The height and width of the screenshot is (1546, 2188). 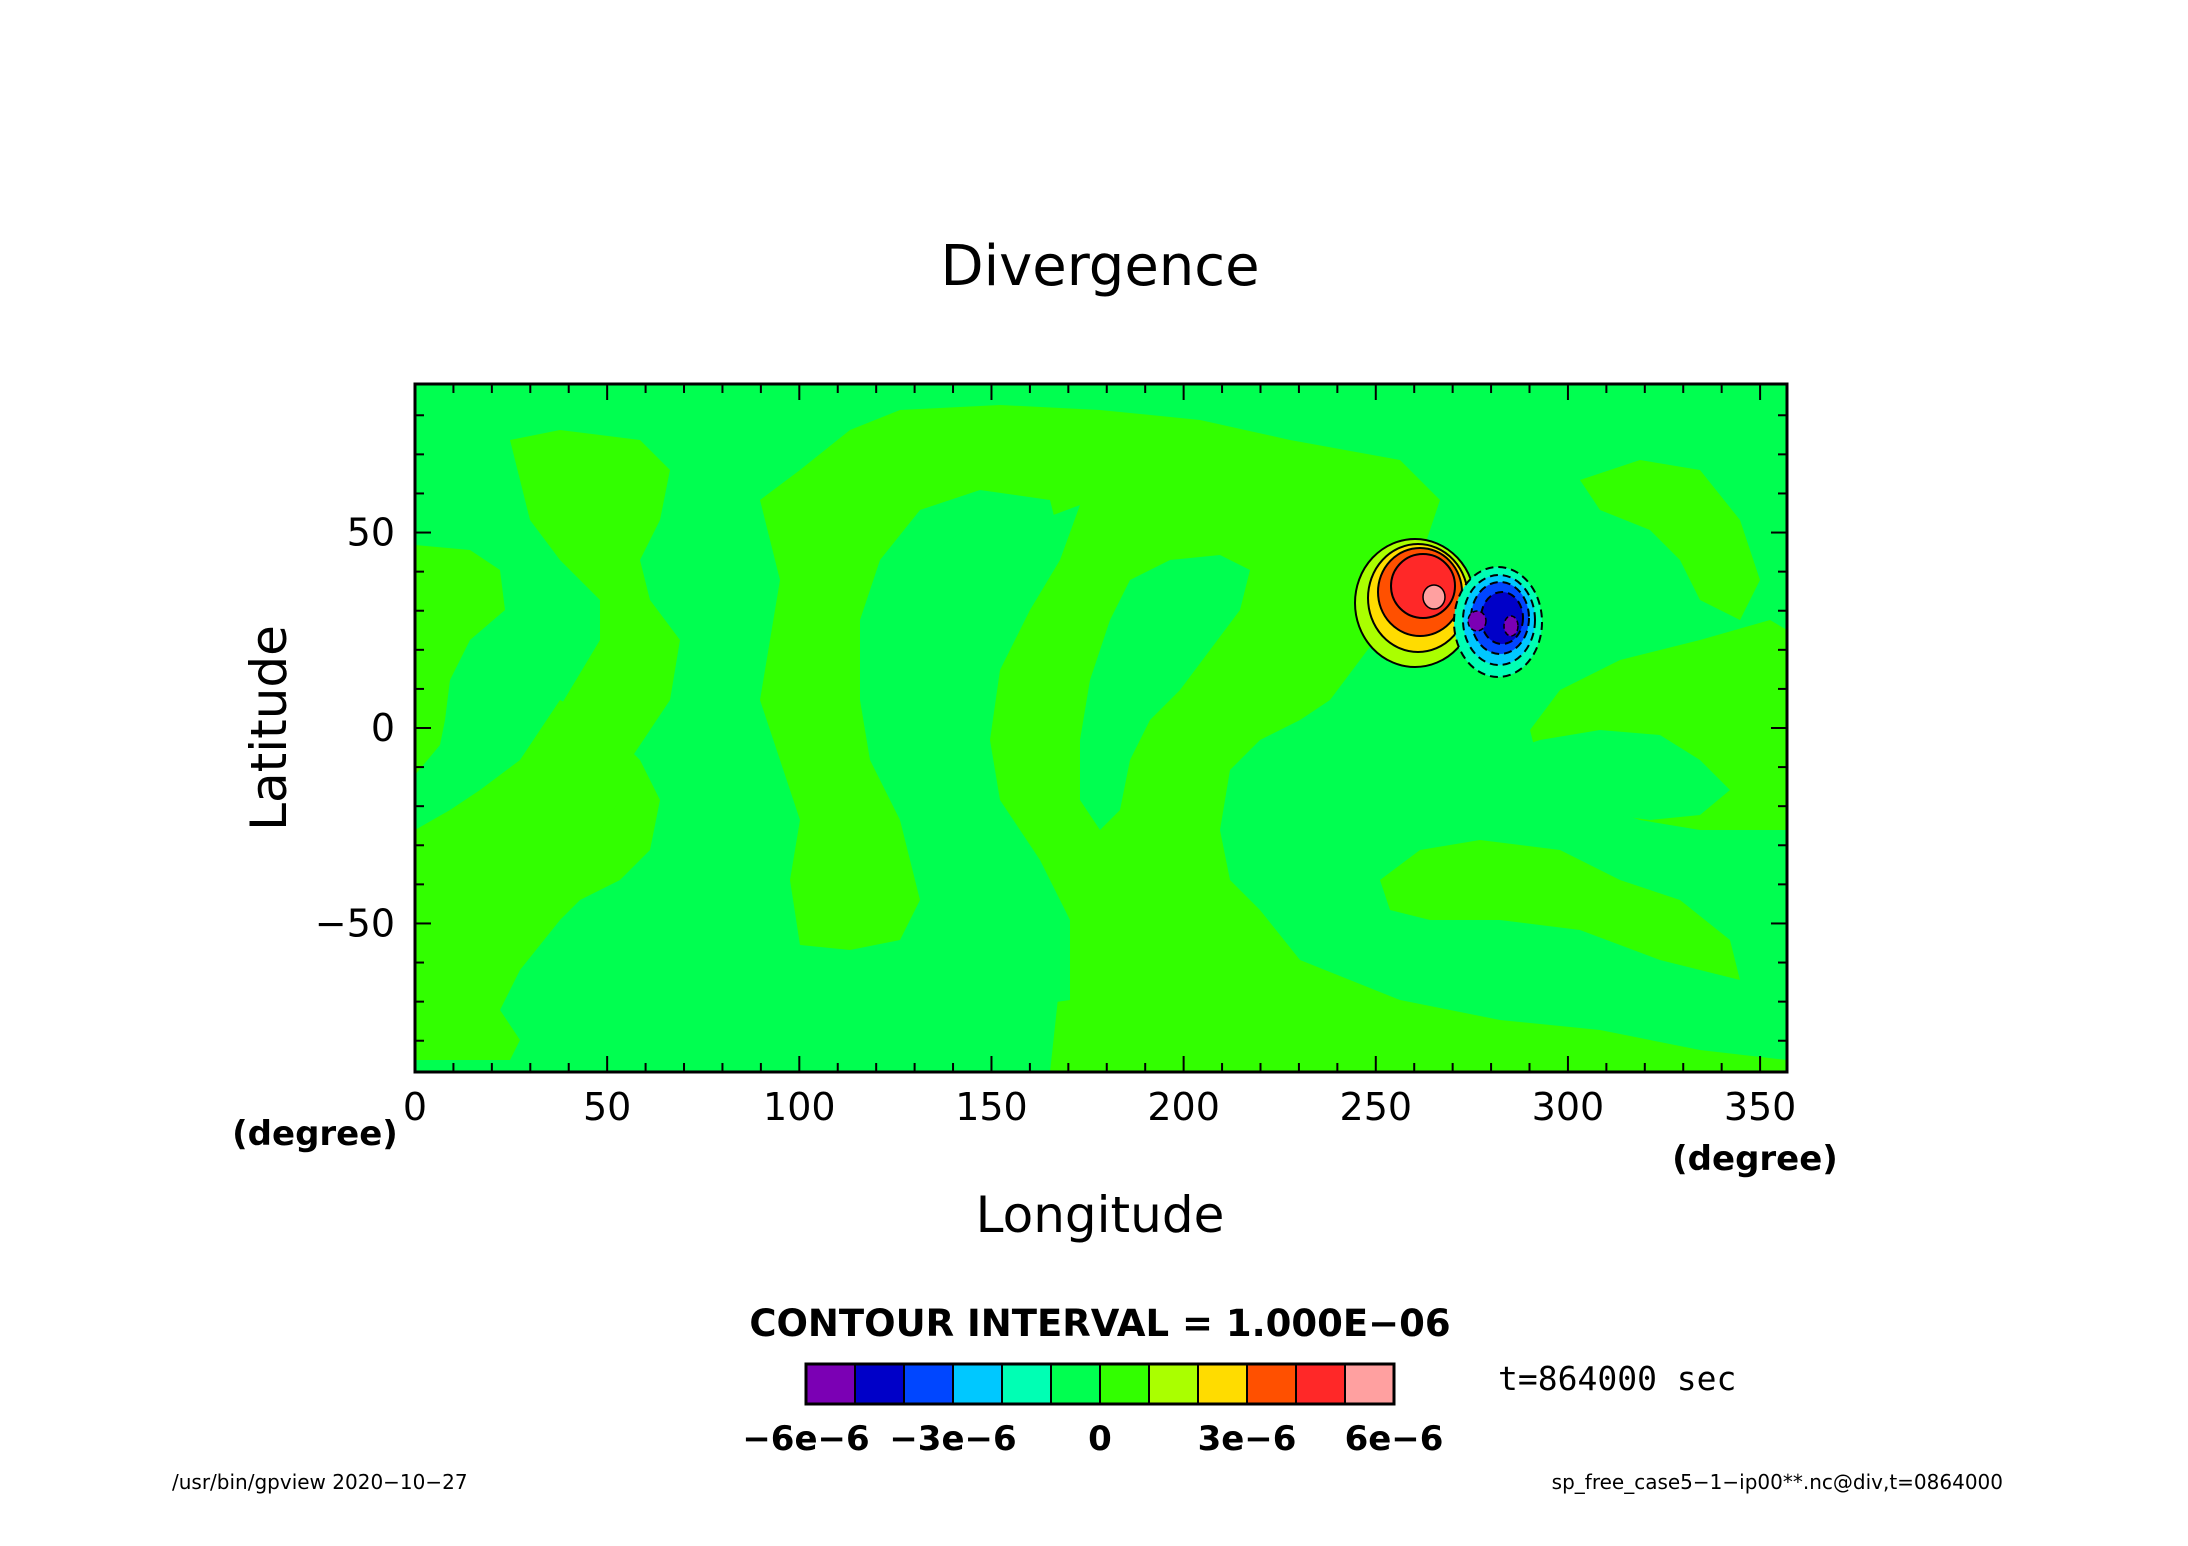 What do you see at coordinates (1617, 1378) in the screenshot?
I see `time-label: t=864000 sec` at bounding box center [1617, 1378].